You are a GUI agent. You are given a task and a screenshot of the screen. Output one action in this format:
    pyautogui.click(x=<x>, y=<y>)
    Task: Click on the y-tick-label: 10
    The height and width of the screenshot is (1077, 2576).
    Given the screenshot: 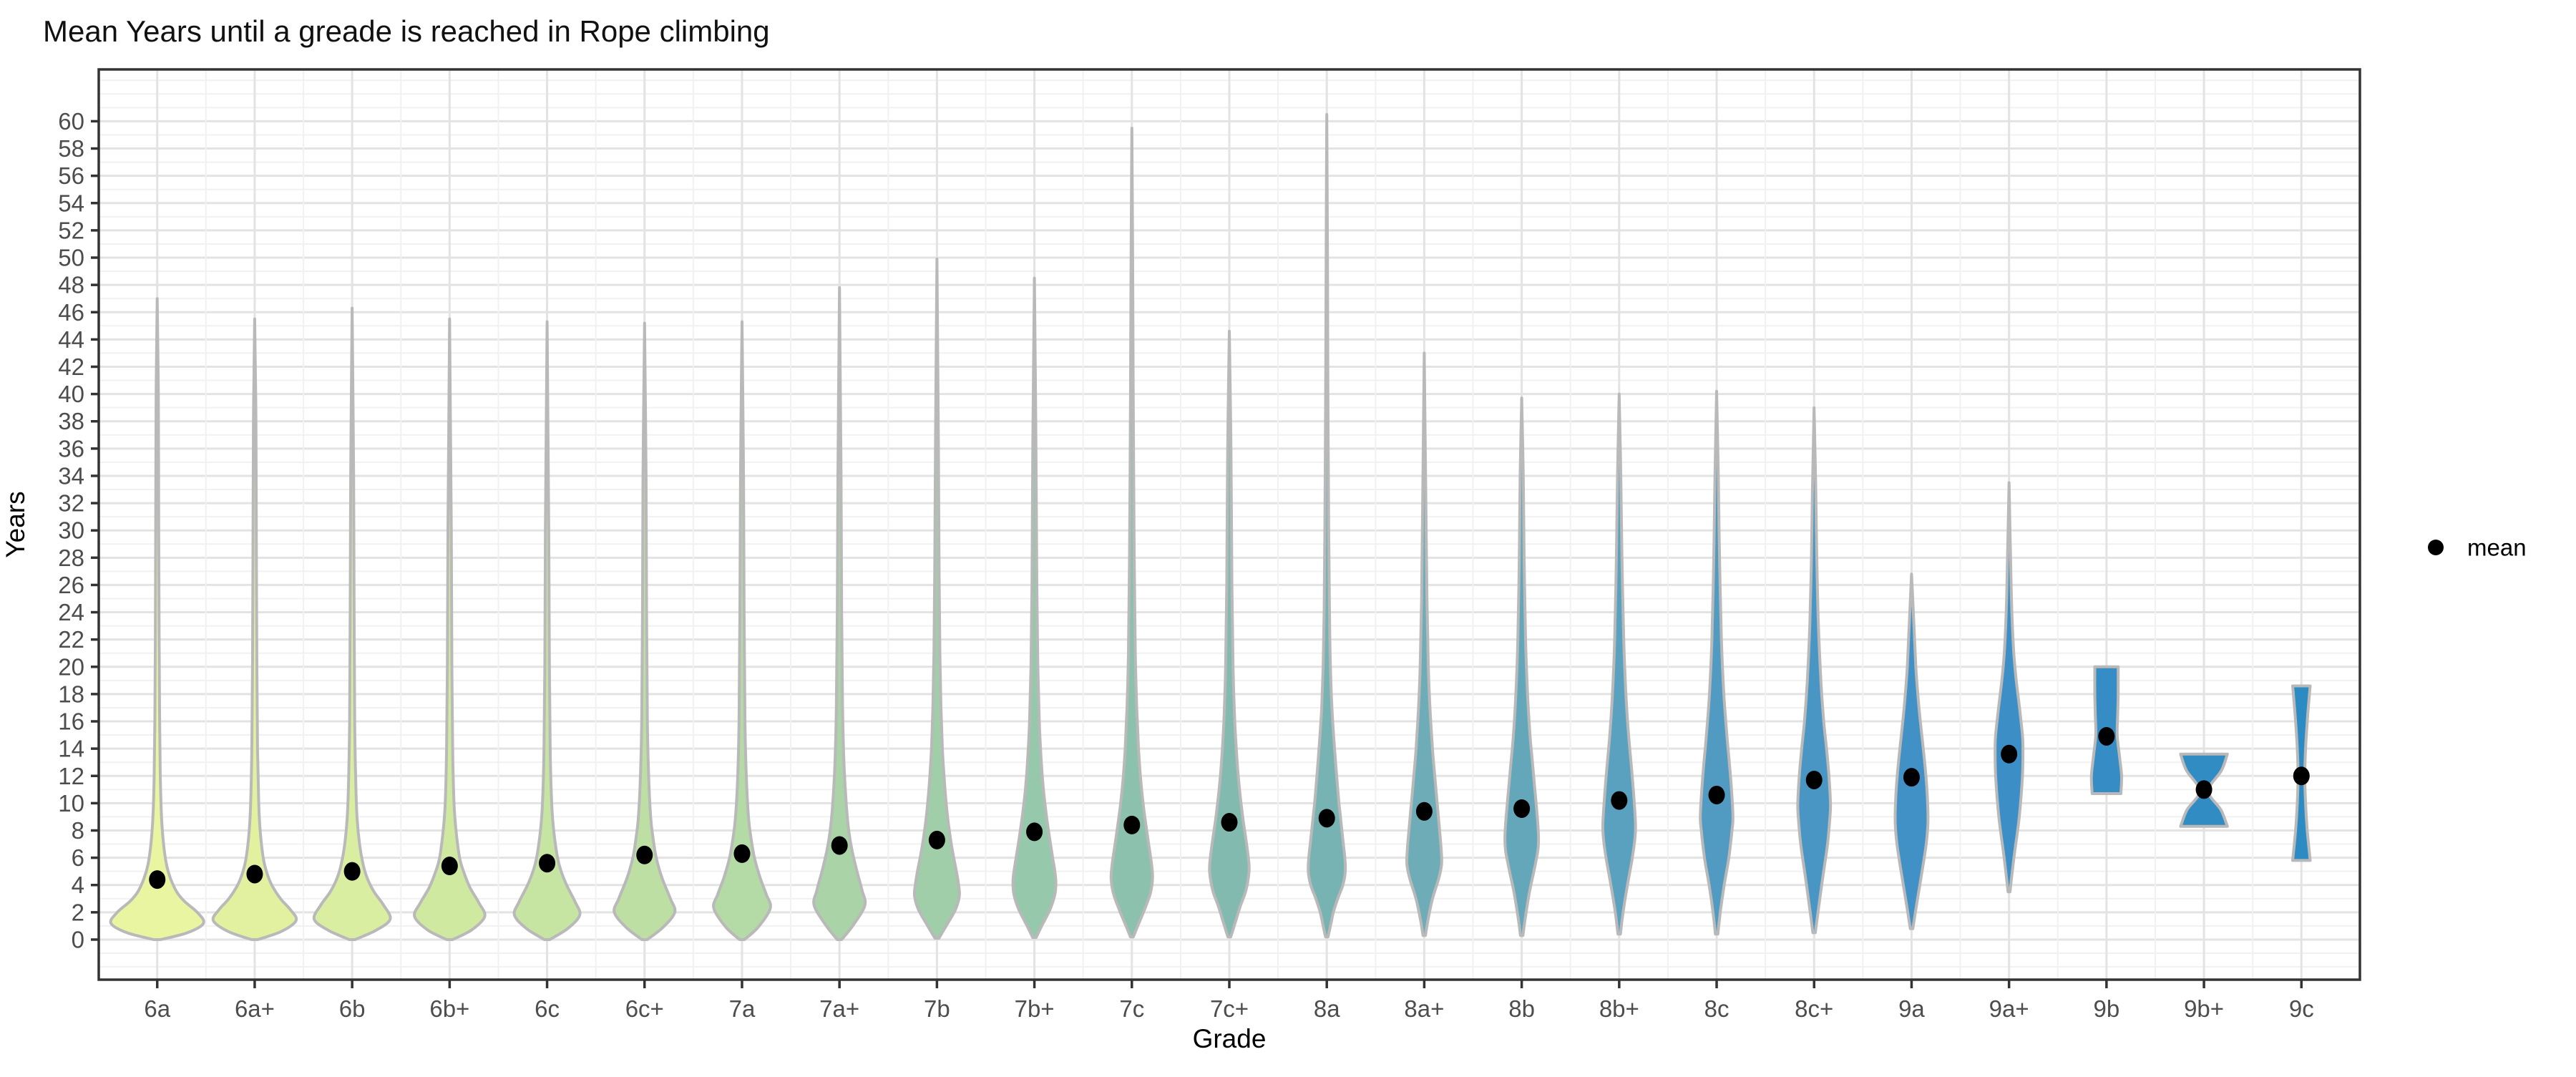 What is the action you would take?
    pyautogui.click(x=71, y=803)
    